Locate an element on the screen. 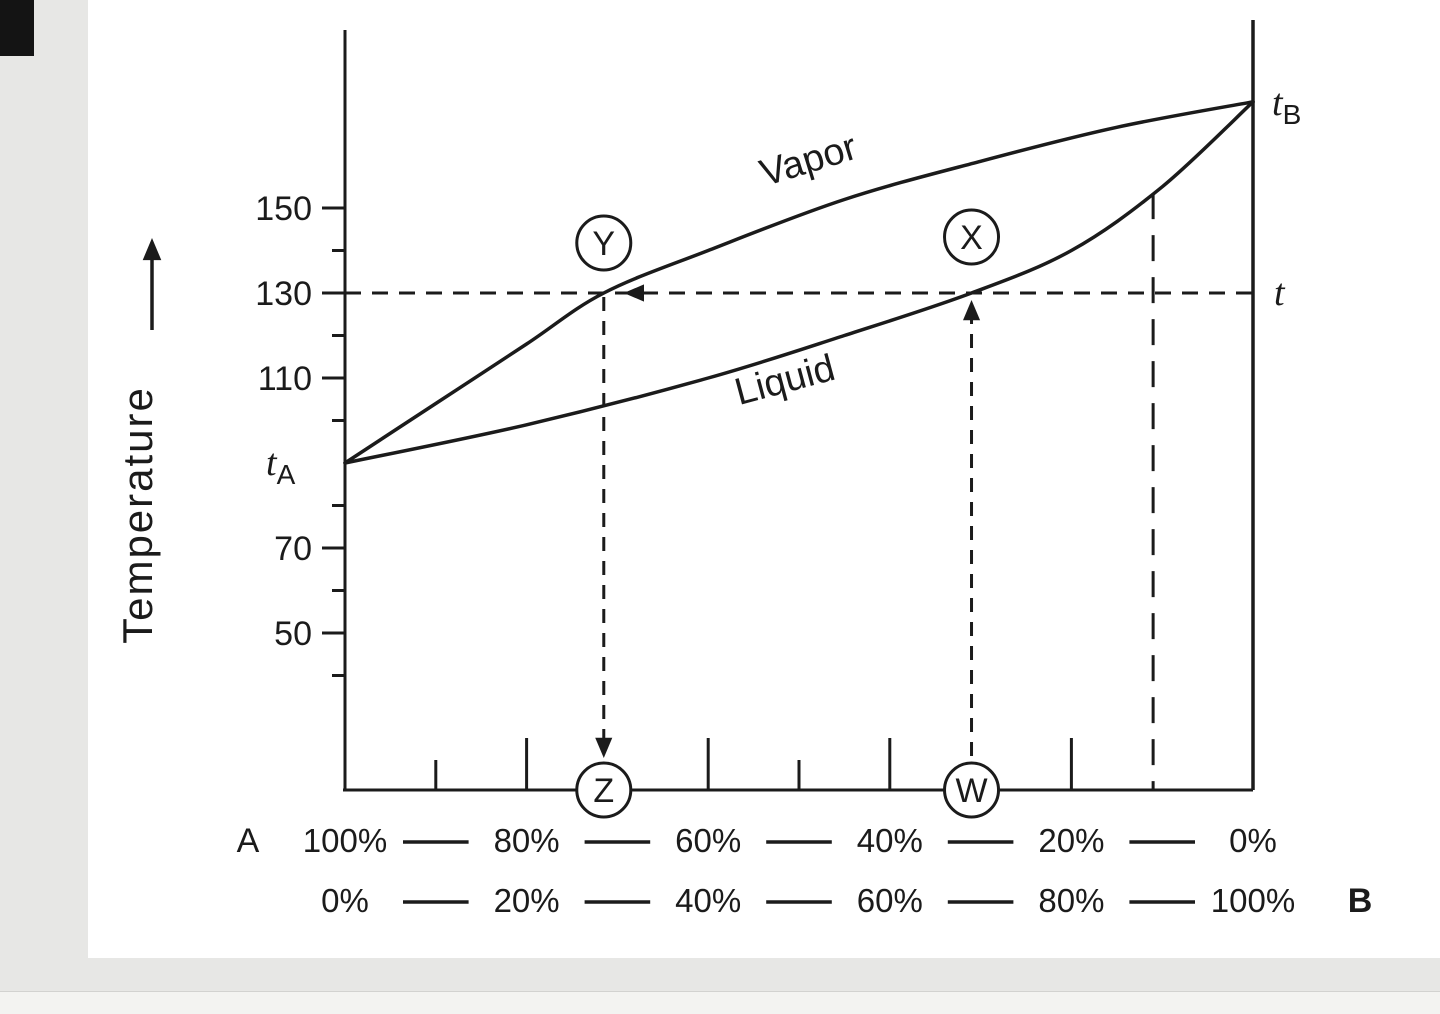 This screenshot has width=1440, height=1014. down-arrow is located at coordinates (604, 747).